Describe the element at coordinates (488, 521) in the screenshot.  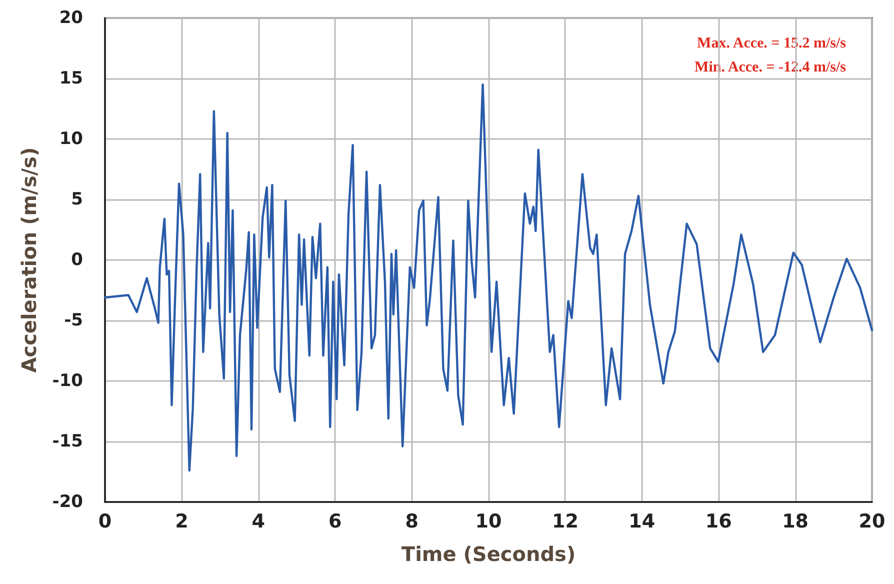
I see `x-tick-label: 10` at that location.